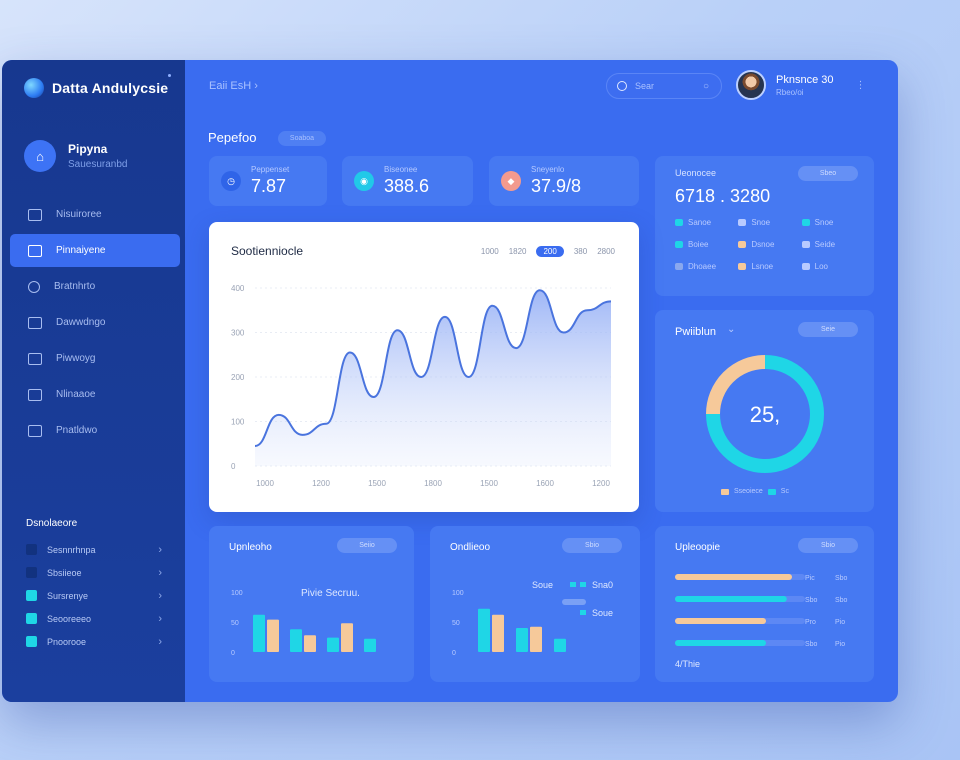 The width and height of the screenshot is (960, 760). What do you see at coordinates (96, 549) in the screenshot?
I see `sub-item-0: Sesnnrhnpa ›` at bounding box center [96, 549].